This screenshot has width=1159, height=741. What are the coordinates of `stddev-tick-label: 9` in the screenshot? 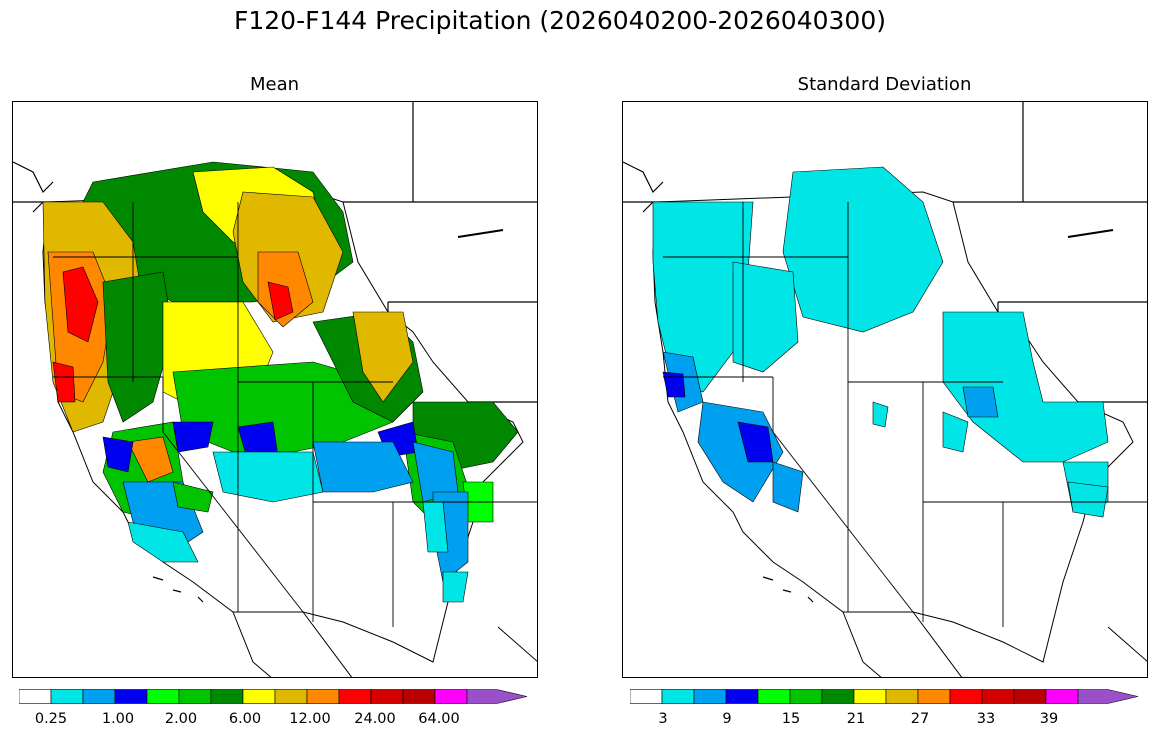 It's located at (727, 719).